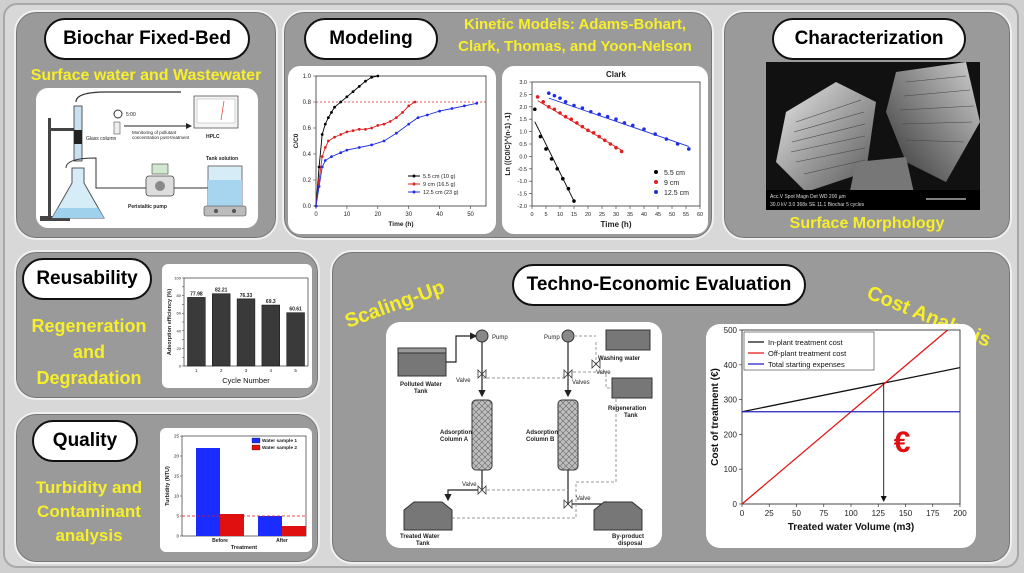 The height and width of the screenshot is (573, 1024). Describe the element at coordinates (179, 330) in the screenshot. I see `y-tick-label: 40` at that location.